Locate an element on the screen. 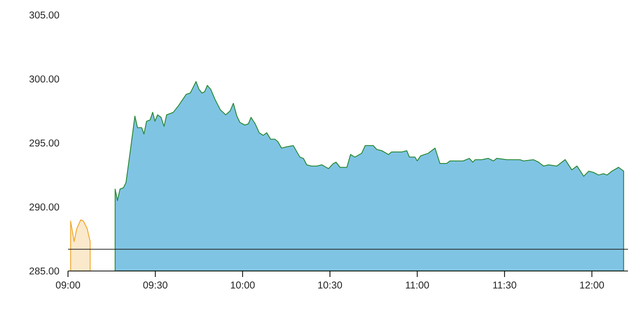 The height and width of the screenshot is (311, 632). y-tick-label: 305.00 is located at coordinates (44, 15).